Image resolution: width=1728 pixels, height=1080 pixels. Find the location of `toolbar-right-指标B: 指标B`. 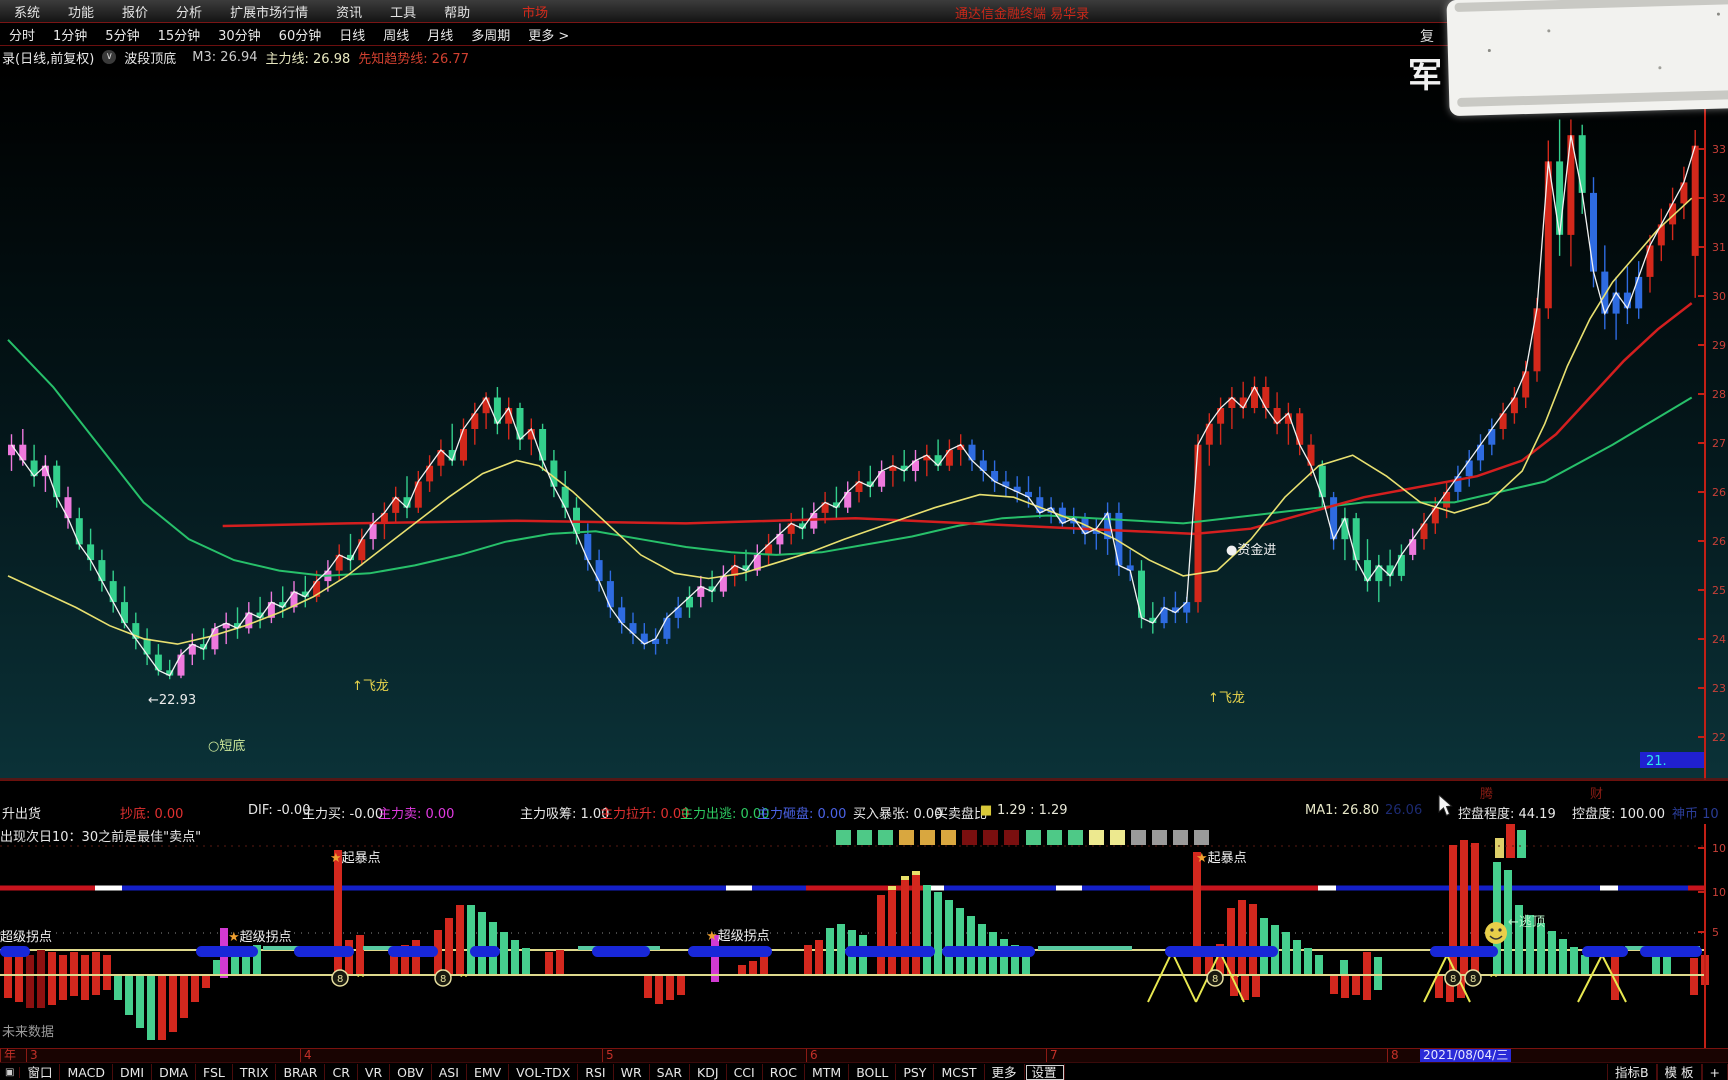

toolbar-right-指标B: 指标B is located at coordinates (1631, 1071).